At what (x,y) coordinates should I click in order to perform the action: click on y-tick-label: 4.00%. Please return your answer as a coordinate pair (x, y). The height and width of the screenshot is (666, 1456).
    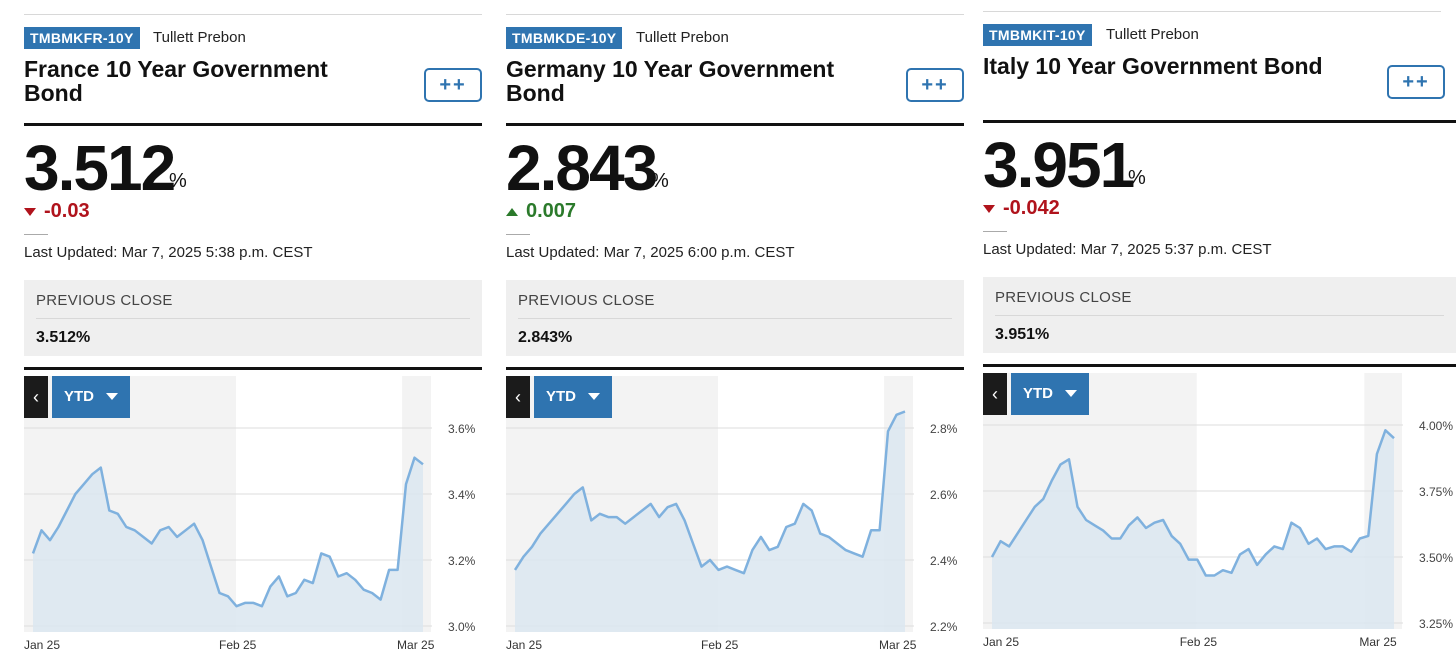
    Looking at the image, I should click on (1436, 426).